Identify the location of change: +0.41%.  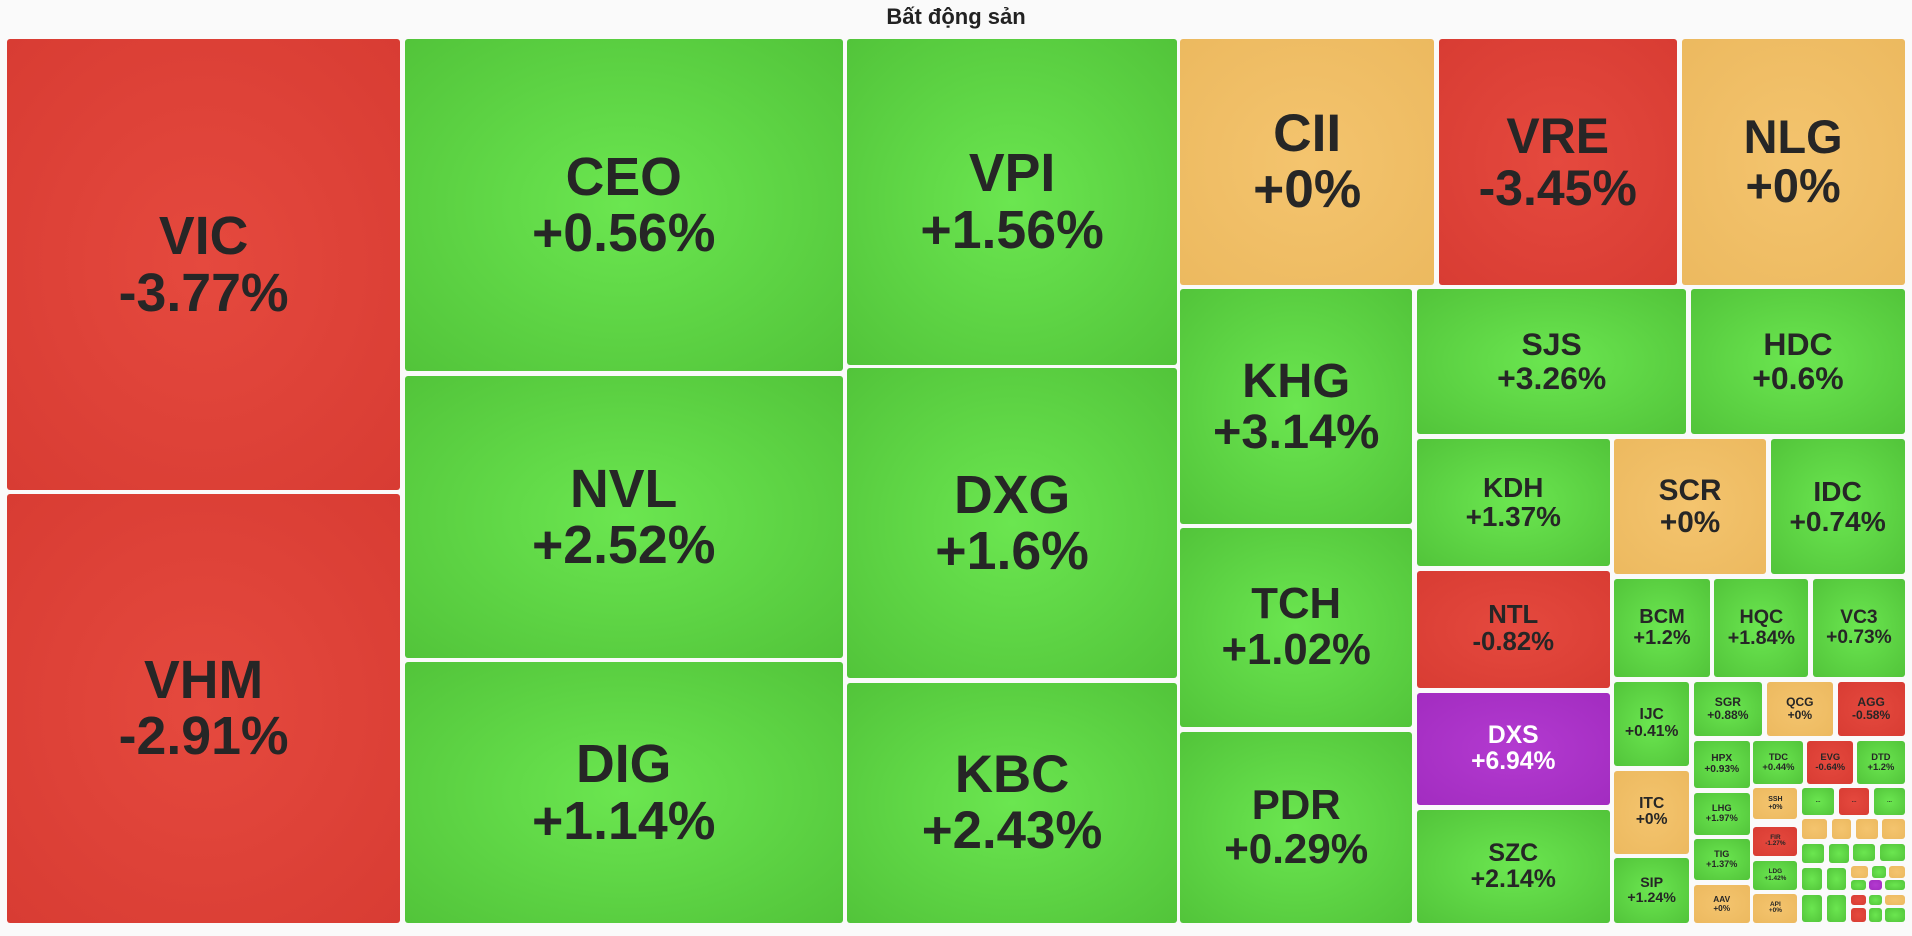
(1651, 731).